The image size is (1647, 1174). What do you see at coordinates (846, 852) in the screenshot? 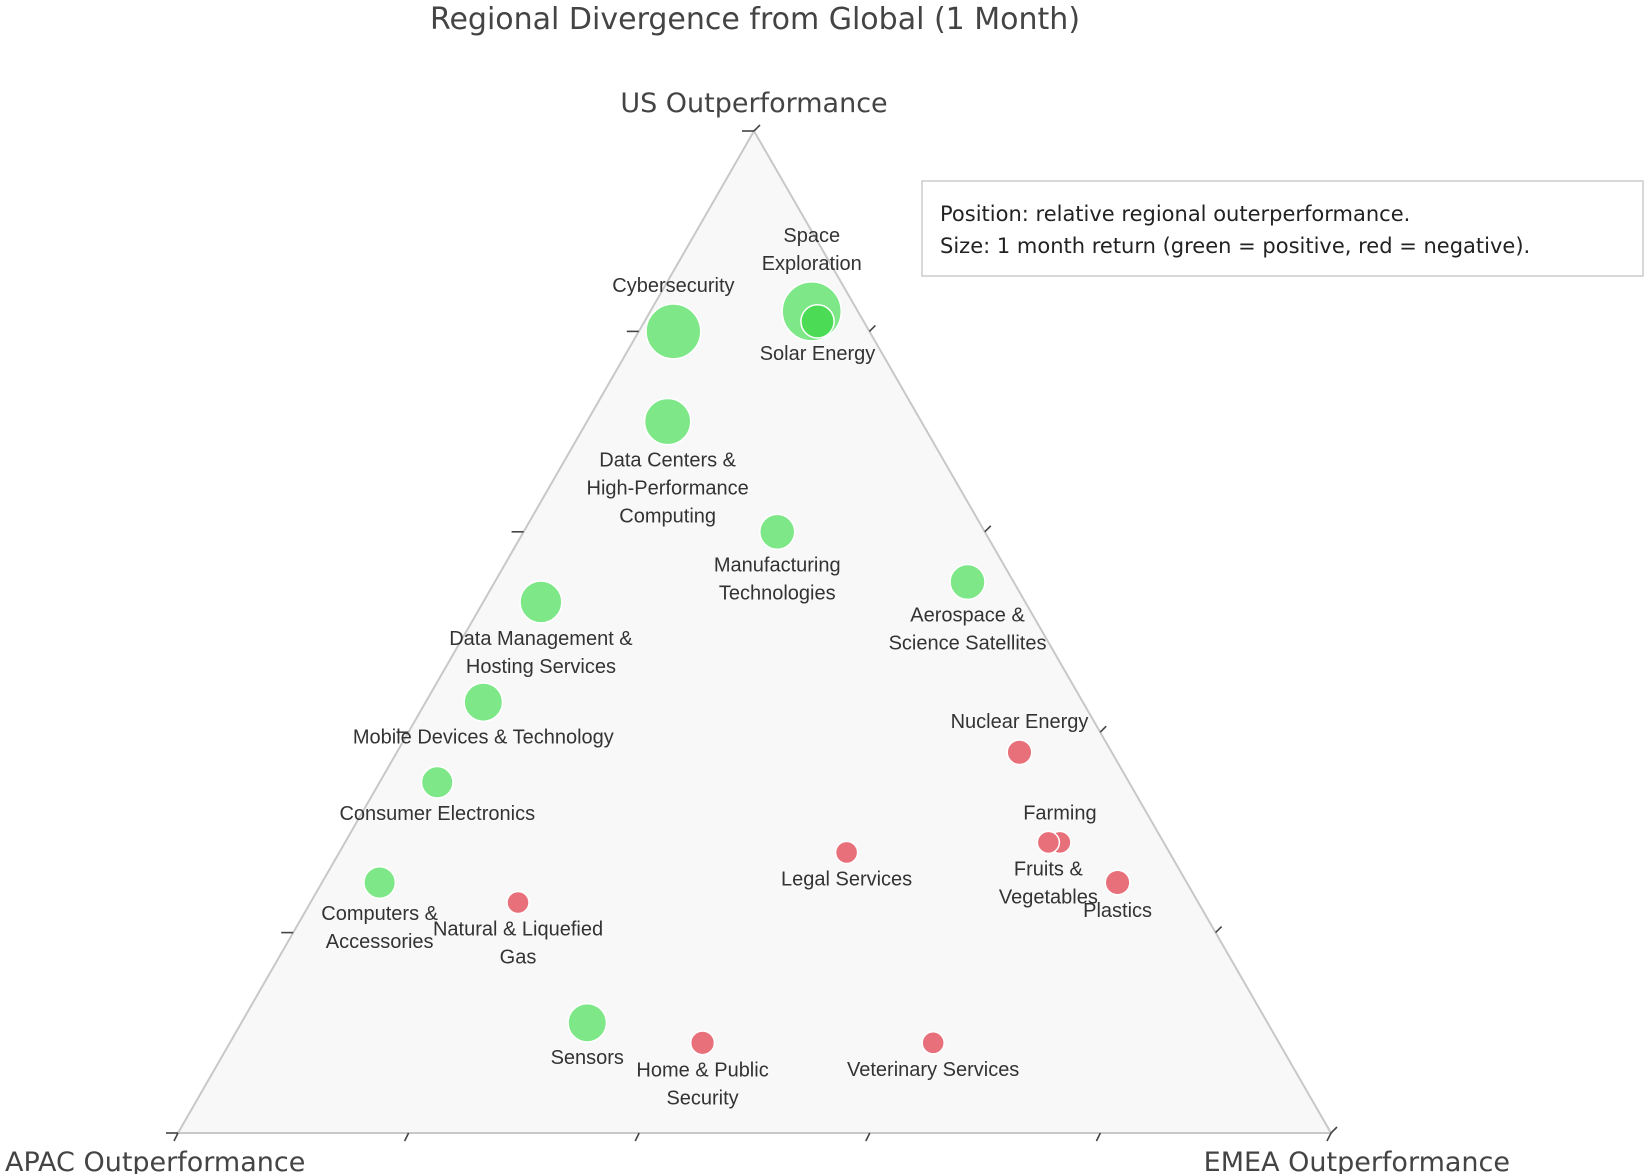
I see `point-legal-services` at bounding box center [846, 852].